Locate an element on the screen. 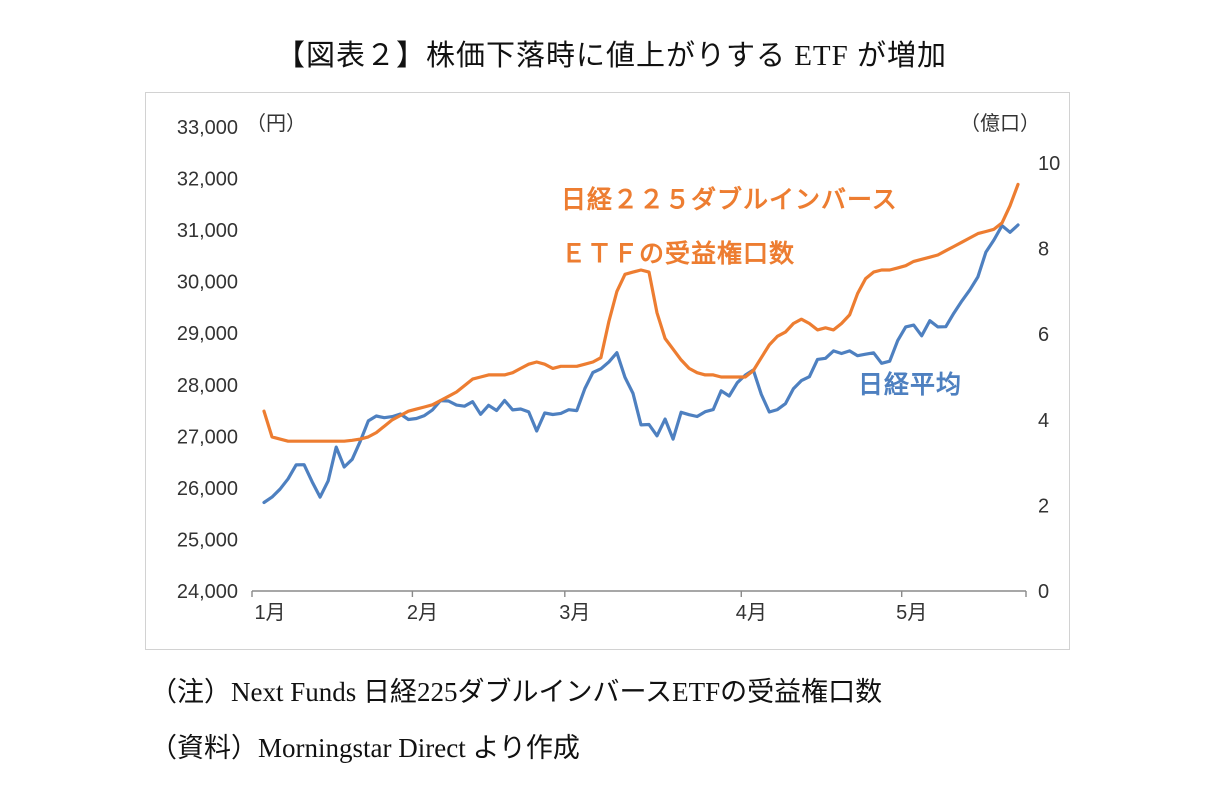 The height and width of the screenshot is (804, 1223). left-axis-tick-label: 28,000 is located at coordinates (207, 386).